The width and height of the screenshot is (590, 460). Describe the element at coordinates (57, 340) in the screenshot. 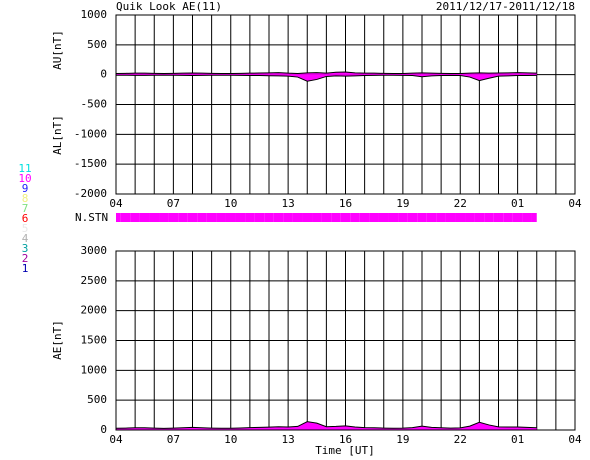

I see `y-label: AE[nT]` at that location.